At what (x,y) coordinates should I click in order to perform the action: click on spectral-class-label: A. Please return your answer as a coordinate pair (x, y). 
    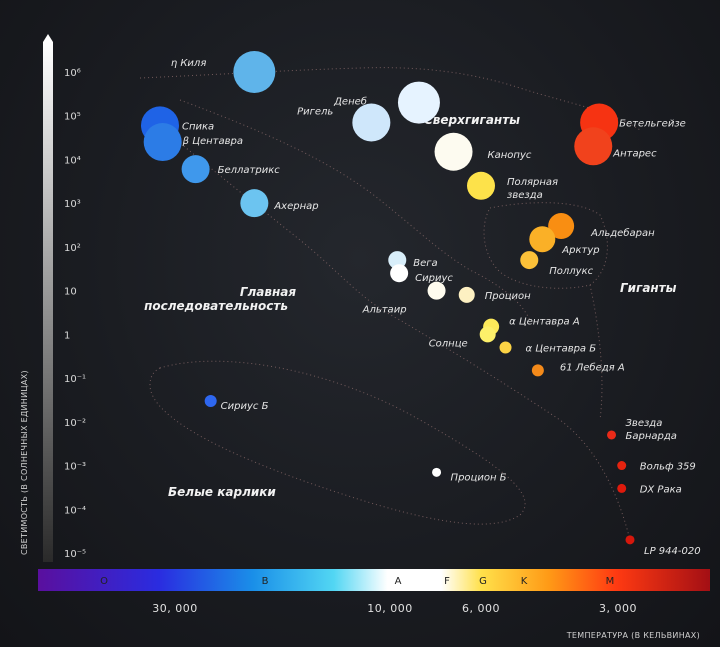
    Looking at the image, I should click on (398, 581).